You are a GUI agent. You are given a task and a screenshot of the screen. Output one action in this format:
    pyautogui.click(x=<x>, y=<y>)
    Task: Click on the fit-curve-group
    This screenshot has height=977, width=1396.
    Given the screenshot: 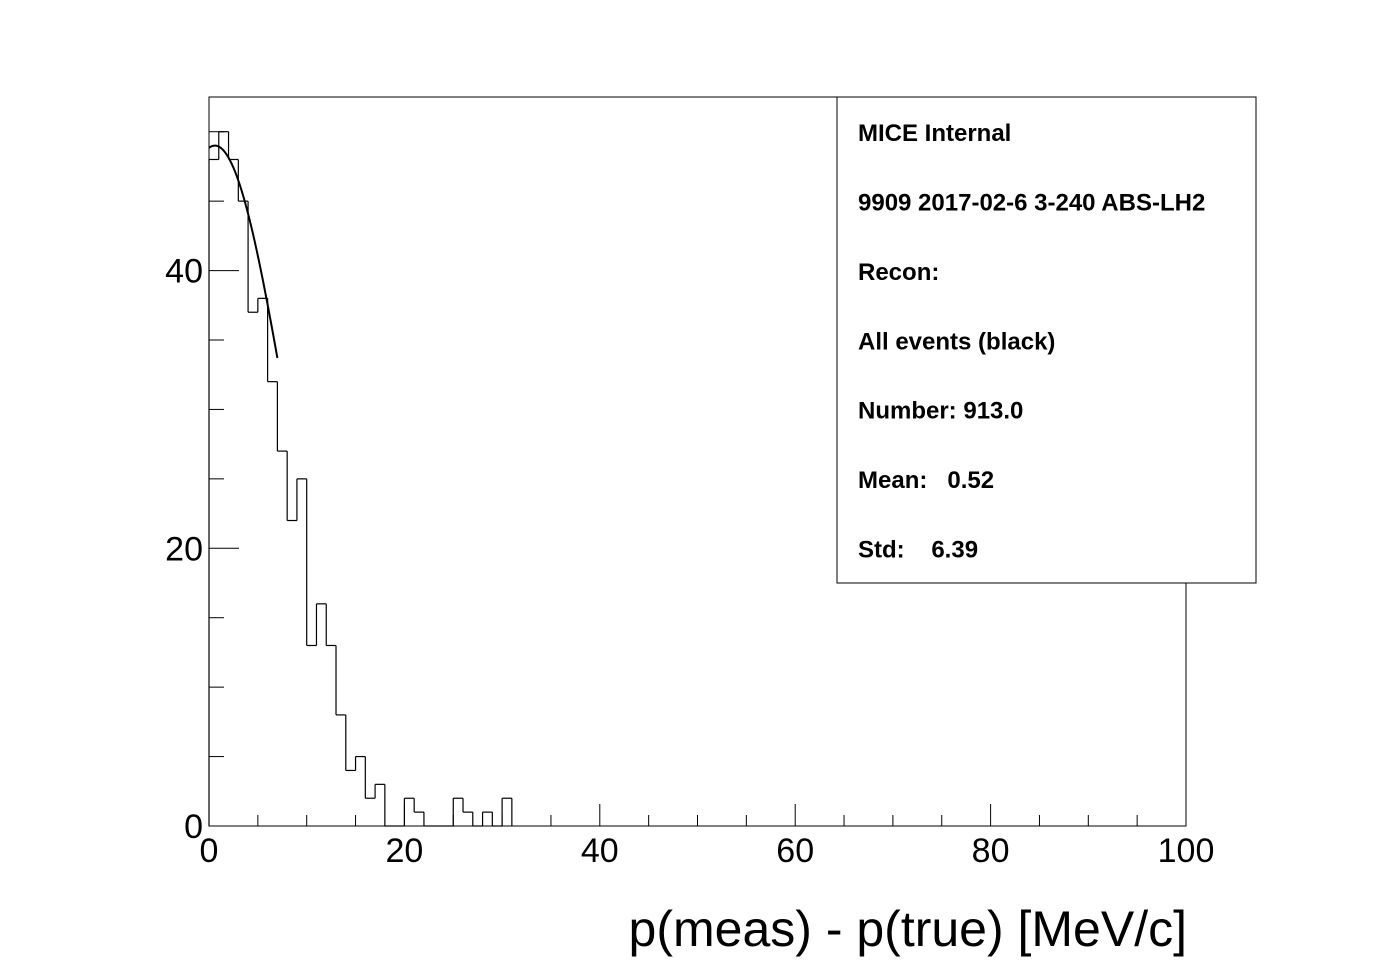 What is the action you would take?
    pyautogui.click(x=243, y=251)
    